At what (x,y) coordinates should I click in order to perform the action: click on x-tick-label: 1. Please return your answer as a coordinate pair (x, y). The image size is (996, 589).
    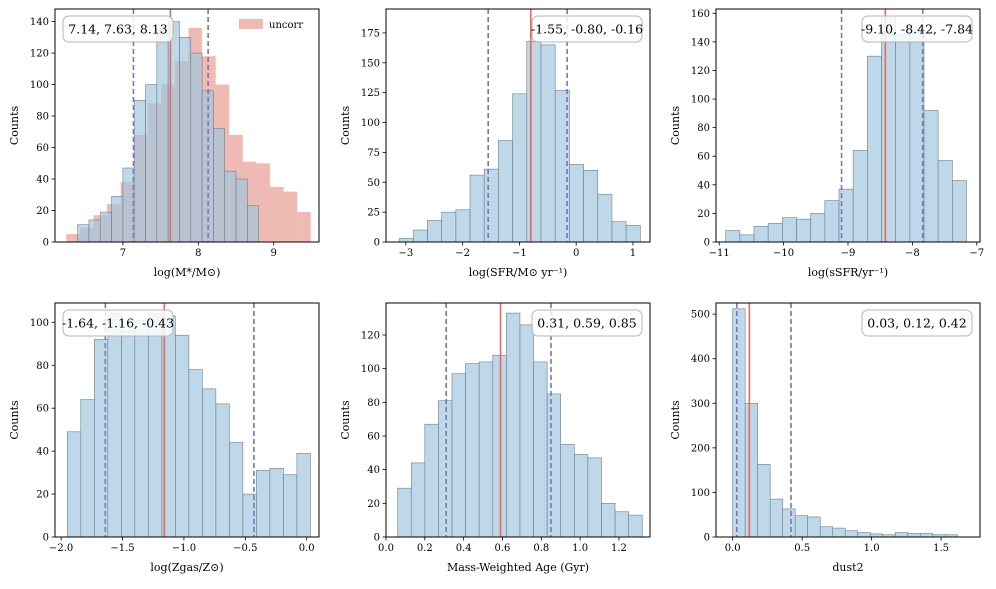
    Looking at the image, I should click on (633, 253).